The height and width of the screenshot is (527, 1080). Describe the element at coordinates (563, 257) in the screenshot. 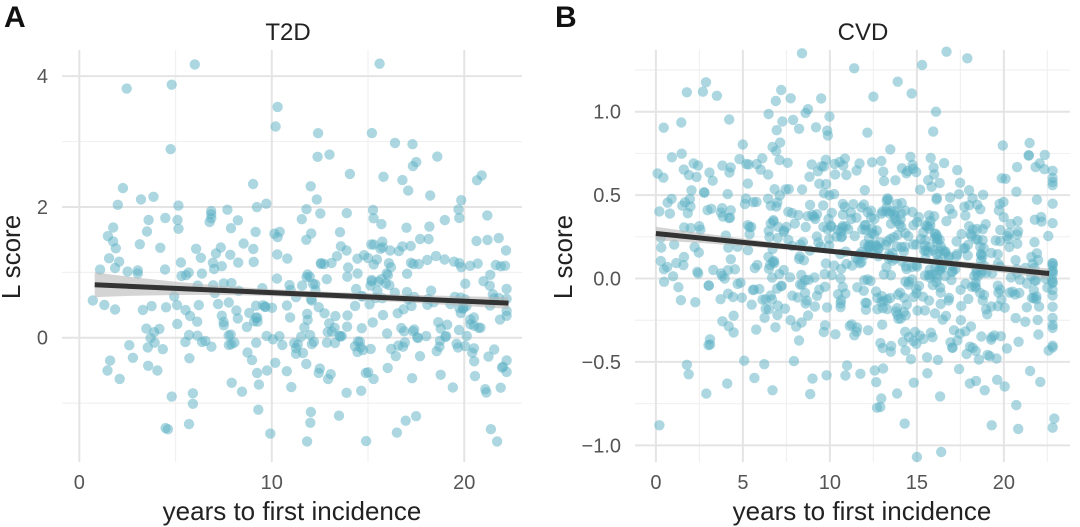

I see `y-axis-title: L score` at that location.